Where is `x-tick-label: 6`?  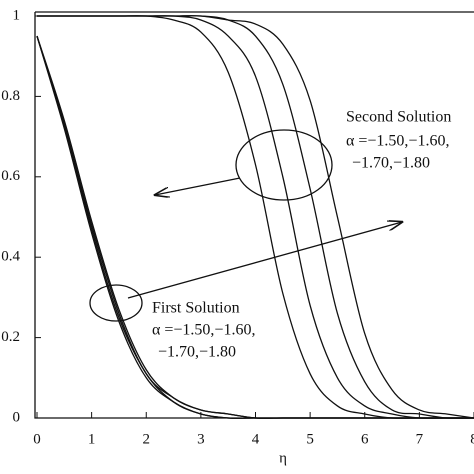
x-tick-label: 6 is located at coordinates (365, 439).